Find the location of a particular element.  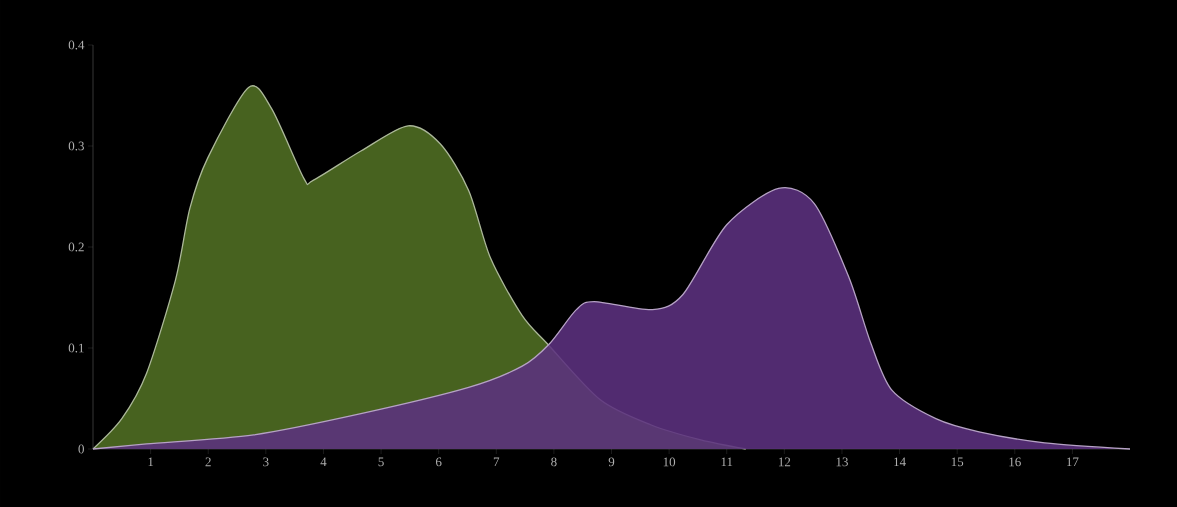

x-tick-label: 8 is located at coordinates (554, 462).